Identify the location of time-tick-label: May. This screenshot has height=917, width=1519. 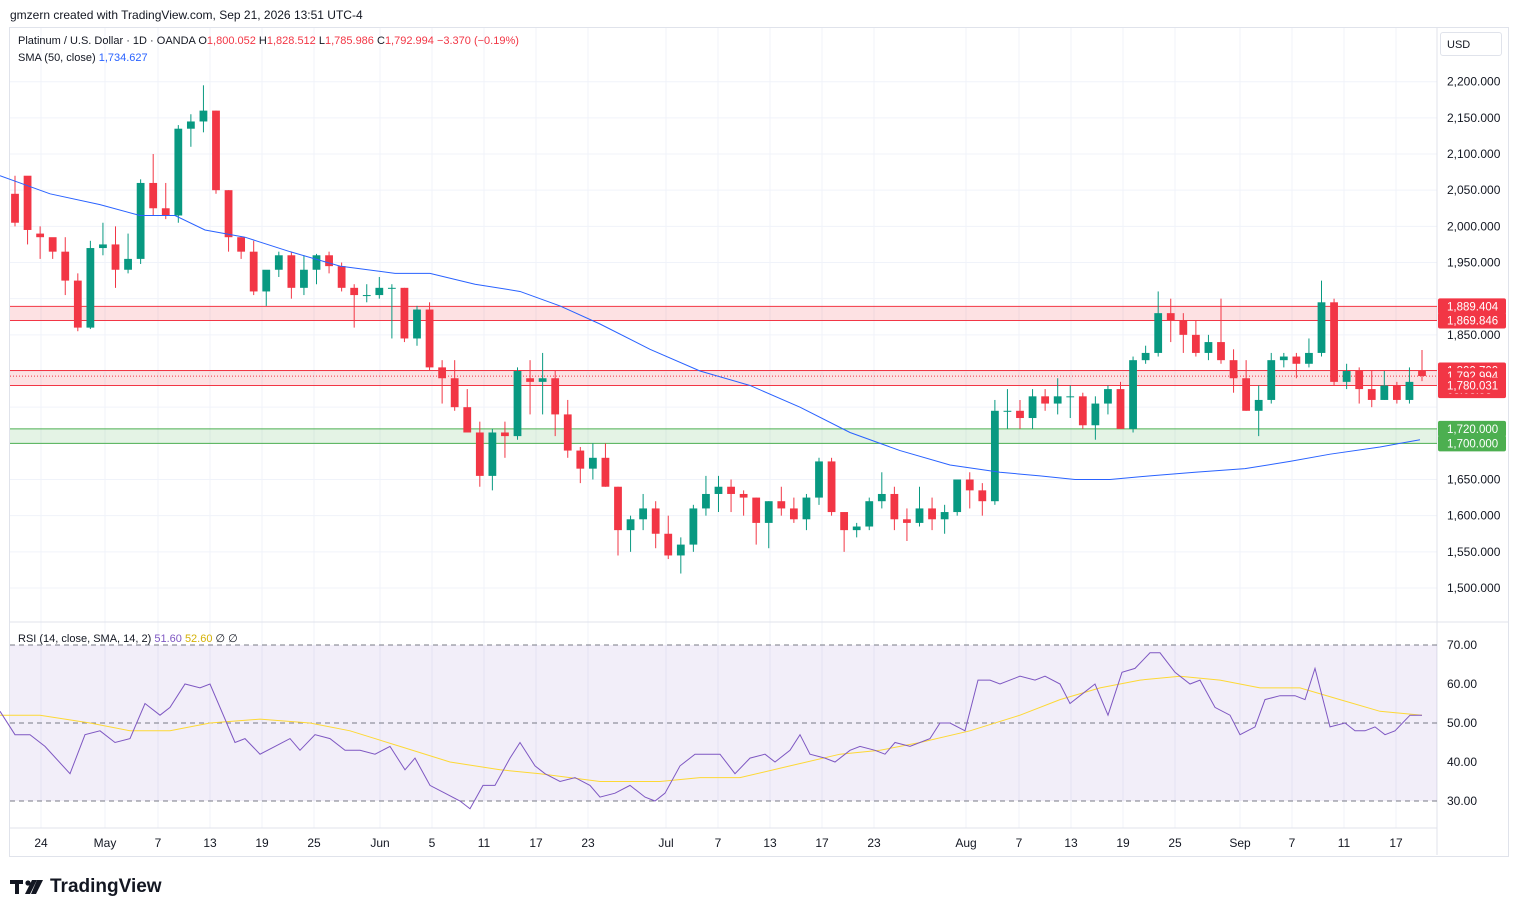
(105, 843).